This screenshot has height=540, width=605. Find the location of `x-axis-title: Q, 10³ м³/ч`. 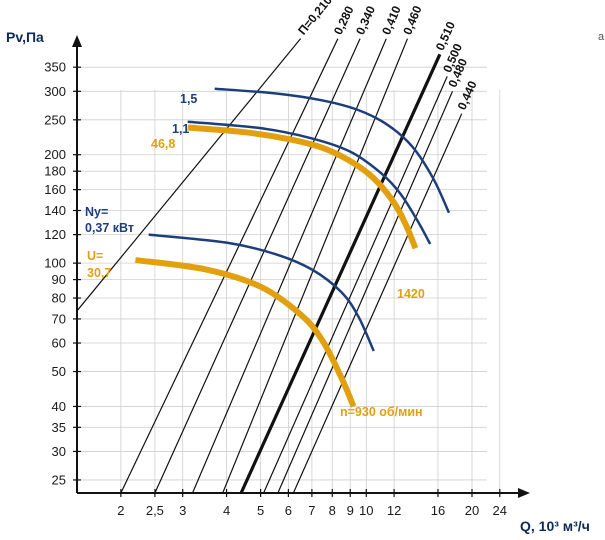

x-axis-title: Q, 10³ м³/ч is located at coordinates (555, 526).